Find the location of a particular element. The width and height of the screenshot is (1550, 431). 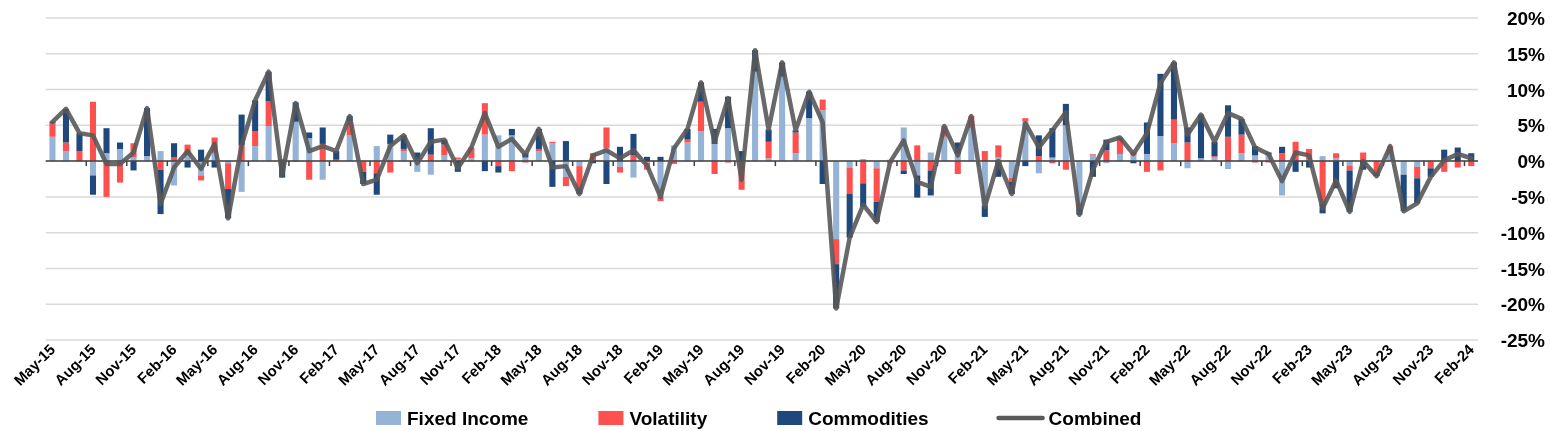

legend-label: Combined is located at coordinates (1095, 418).